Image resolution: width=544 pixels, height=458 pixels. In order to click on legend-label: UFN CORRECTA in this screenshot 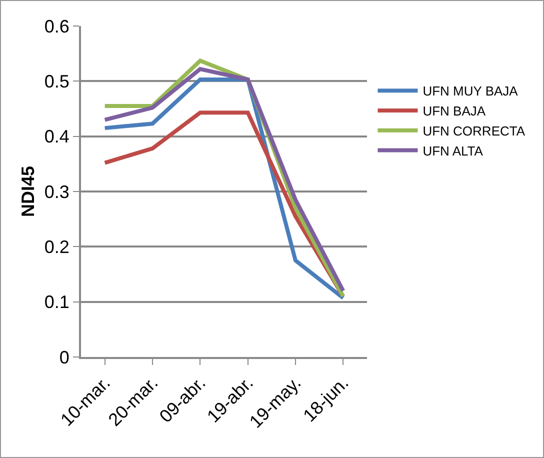, I will do `click(474, 130)`.